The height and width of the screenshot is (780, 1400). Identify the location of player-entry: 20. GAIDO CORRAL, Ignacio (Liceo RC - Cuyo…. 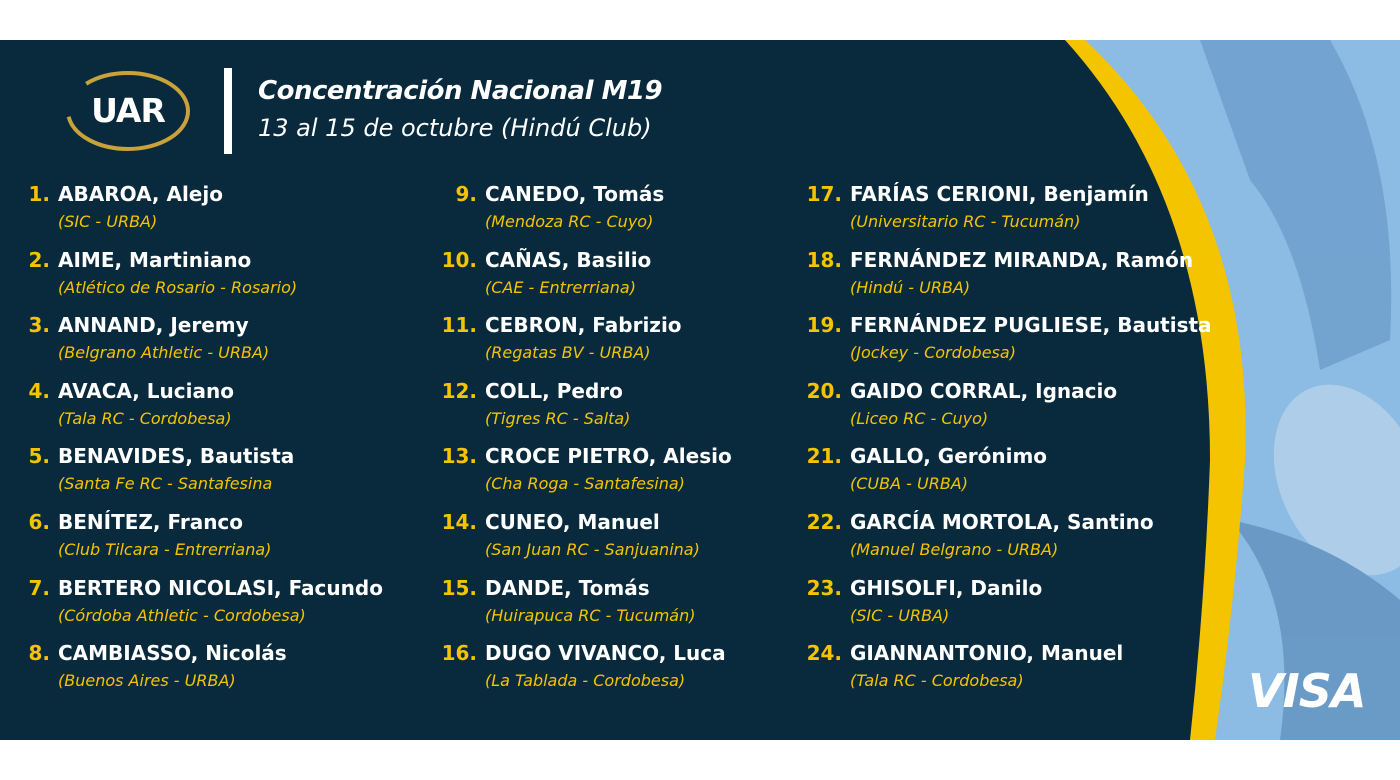
(992, 409).